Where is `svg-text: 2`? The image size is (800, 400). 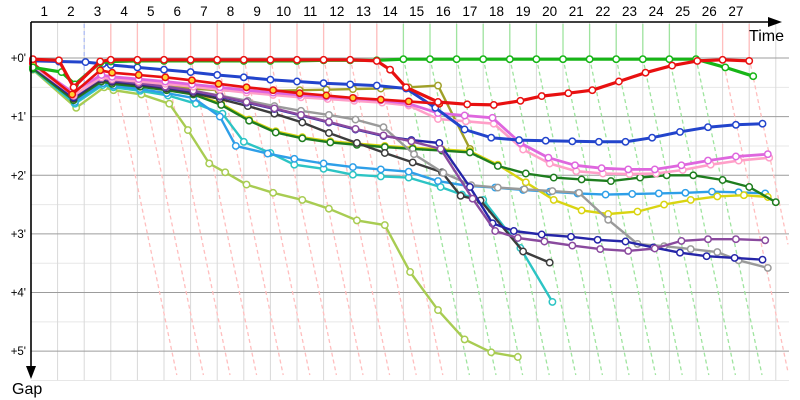 svg-text: 2 is located at coordinates (71, 11).